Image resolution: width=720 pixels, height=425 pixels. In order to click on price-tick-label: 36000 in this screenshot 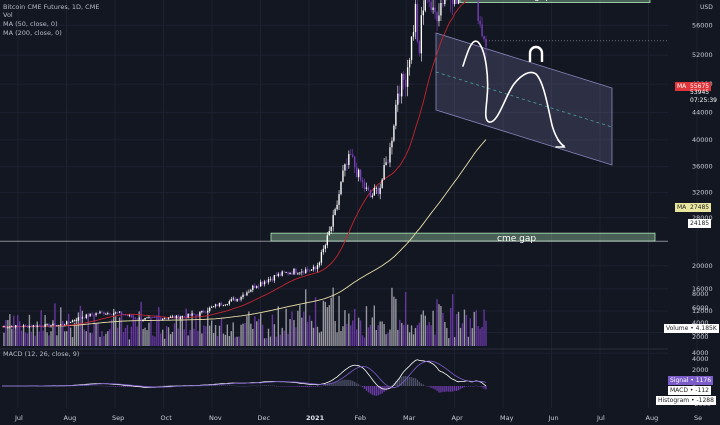, I will do `click(702, 167)`.